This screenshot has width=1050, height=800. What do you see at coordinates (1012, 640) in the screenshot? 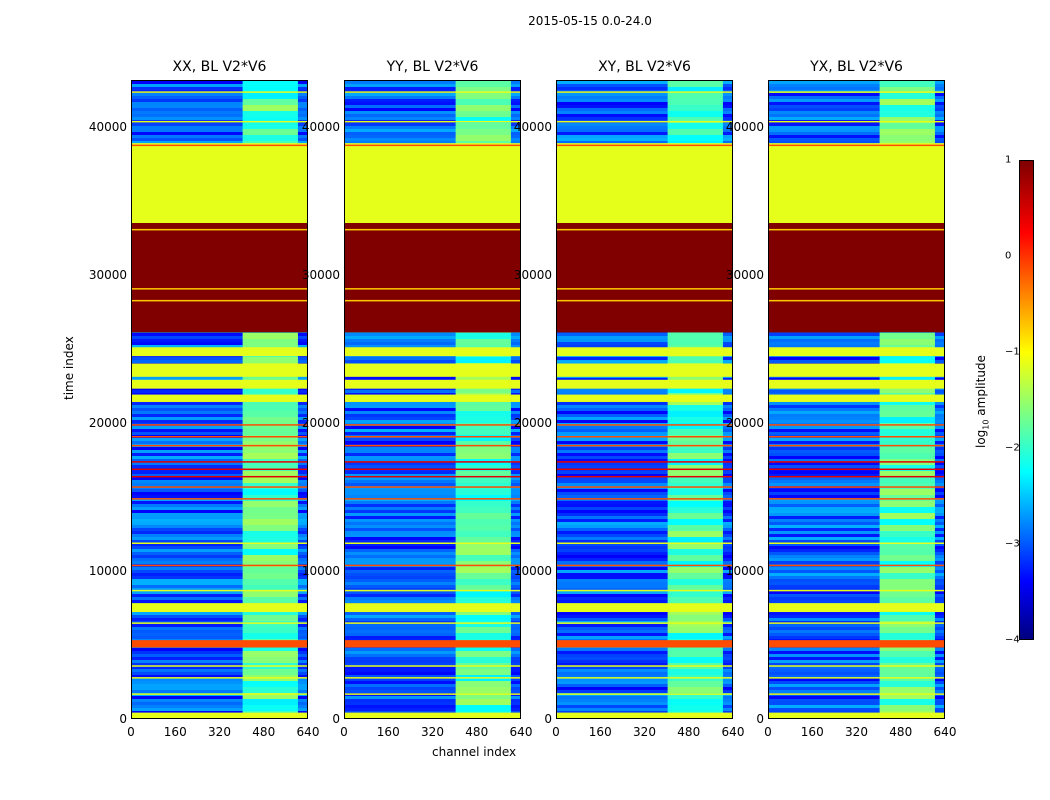
I see `colorbar-tick-label: −4` at bounding box center [1012, 640].